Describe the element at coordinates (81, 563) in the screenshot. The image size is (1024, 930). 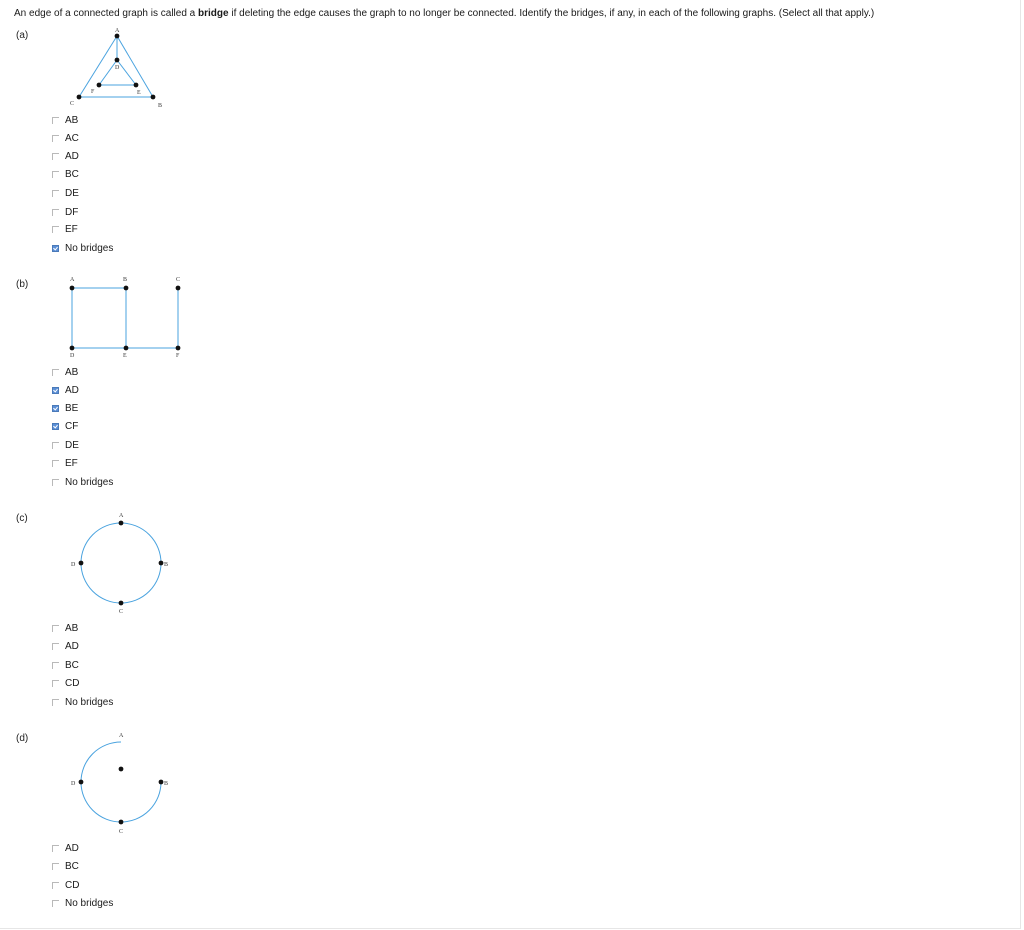
I see `vertex-c-D` at that location.